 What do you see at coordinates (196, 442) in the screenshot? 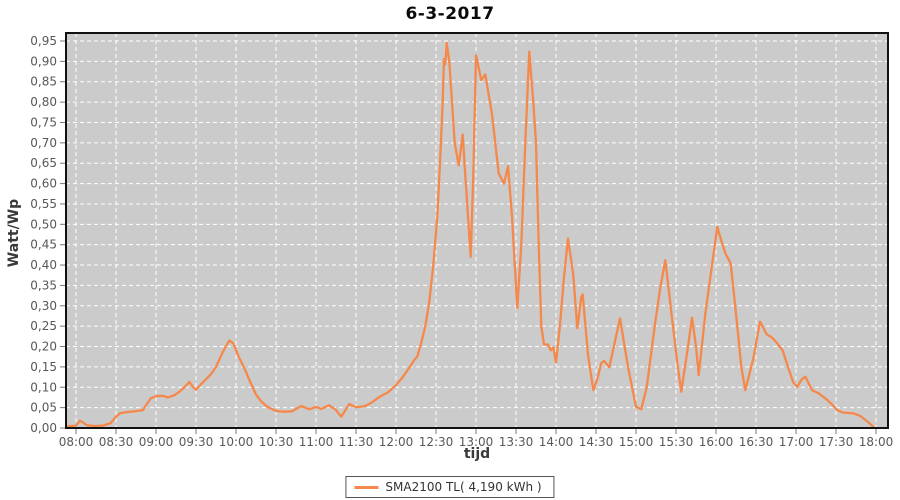
I see `x-tick-label: 09:30` at bounding box center [196, 442].